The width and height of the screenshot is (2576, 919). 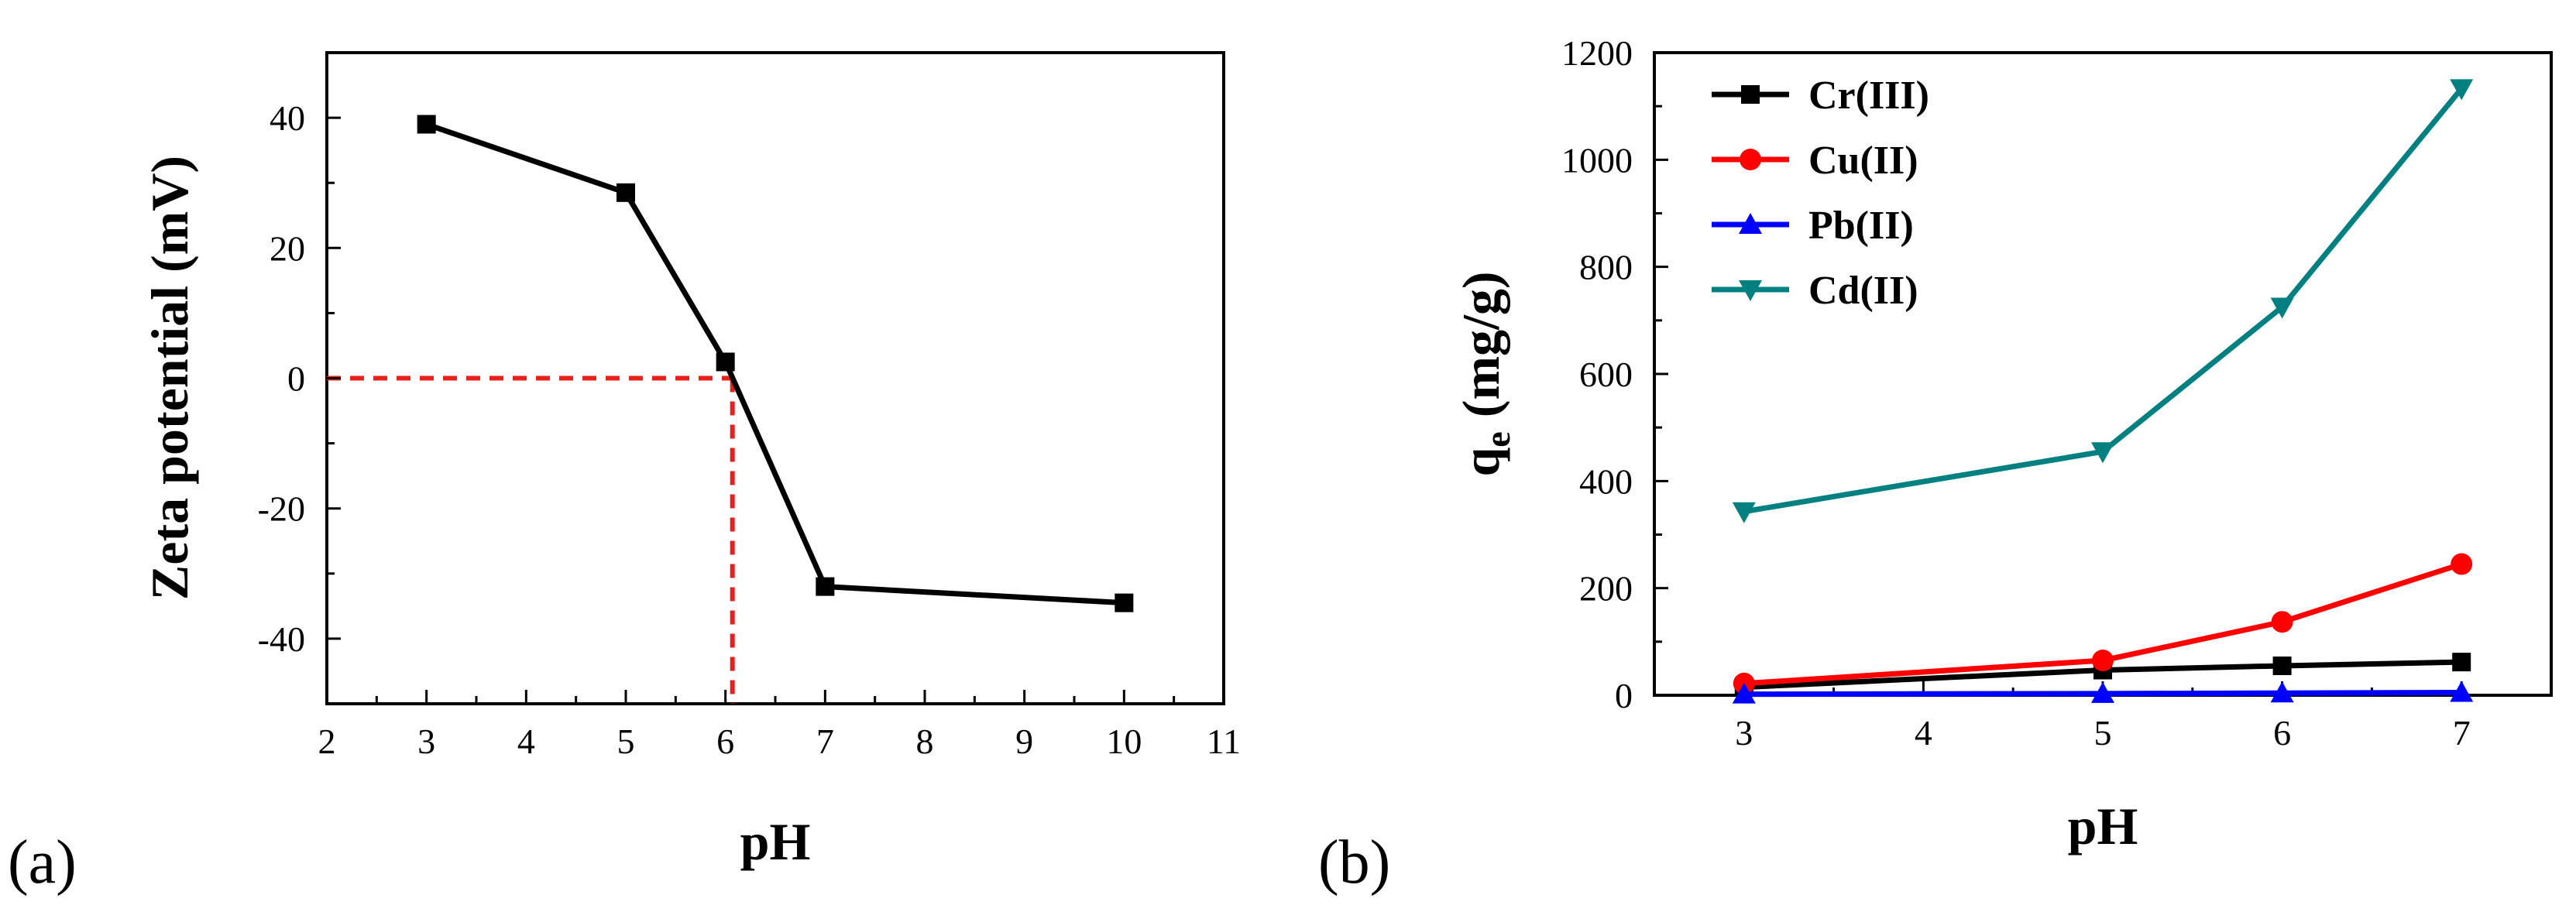 I want to click on x-tick-label: 8, so click(x=925, y=741).